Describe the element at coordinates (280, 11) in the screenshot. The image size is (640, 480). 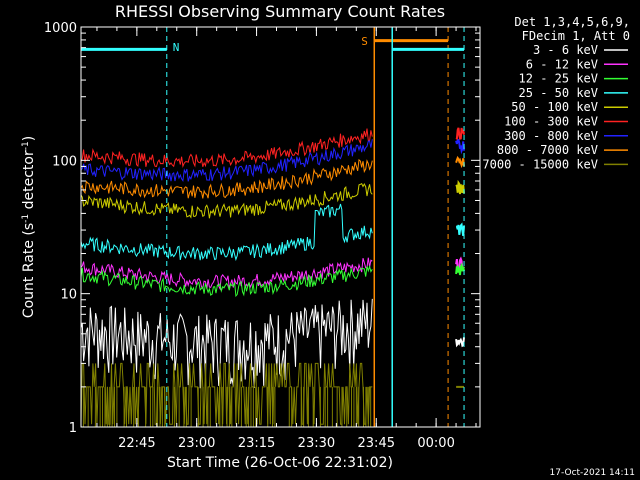
I see `chart-title: RHESSI Observing Summary Count Rates` at that location.